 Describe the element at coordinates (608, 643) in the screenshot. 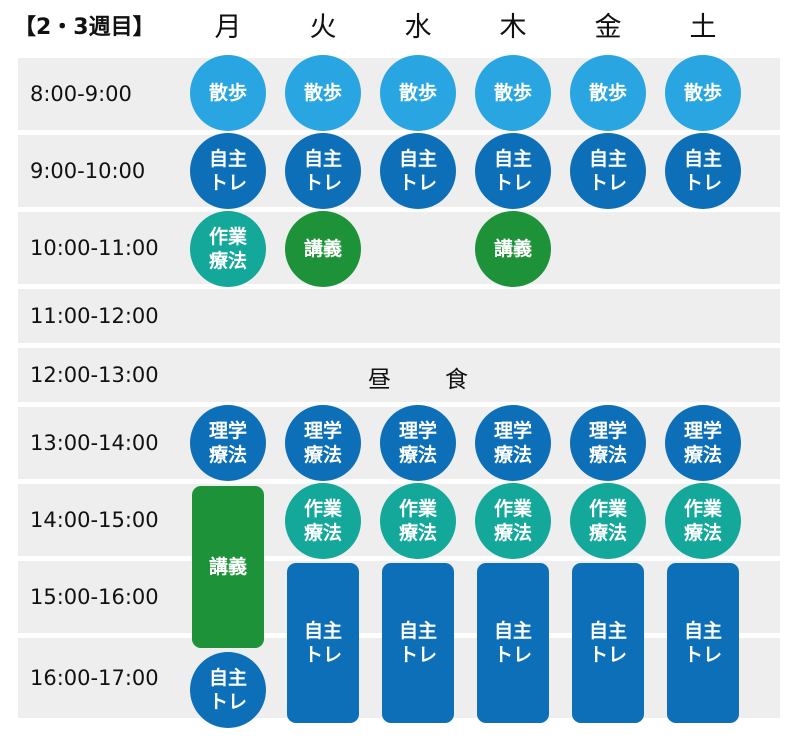

I see `self-training-fri-pm: 自主 トレ` at that location.